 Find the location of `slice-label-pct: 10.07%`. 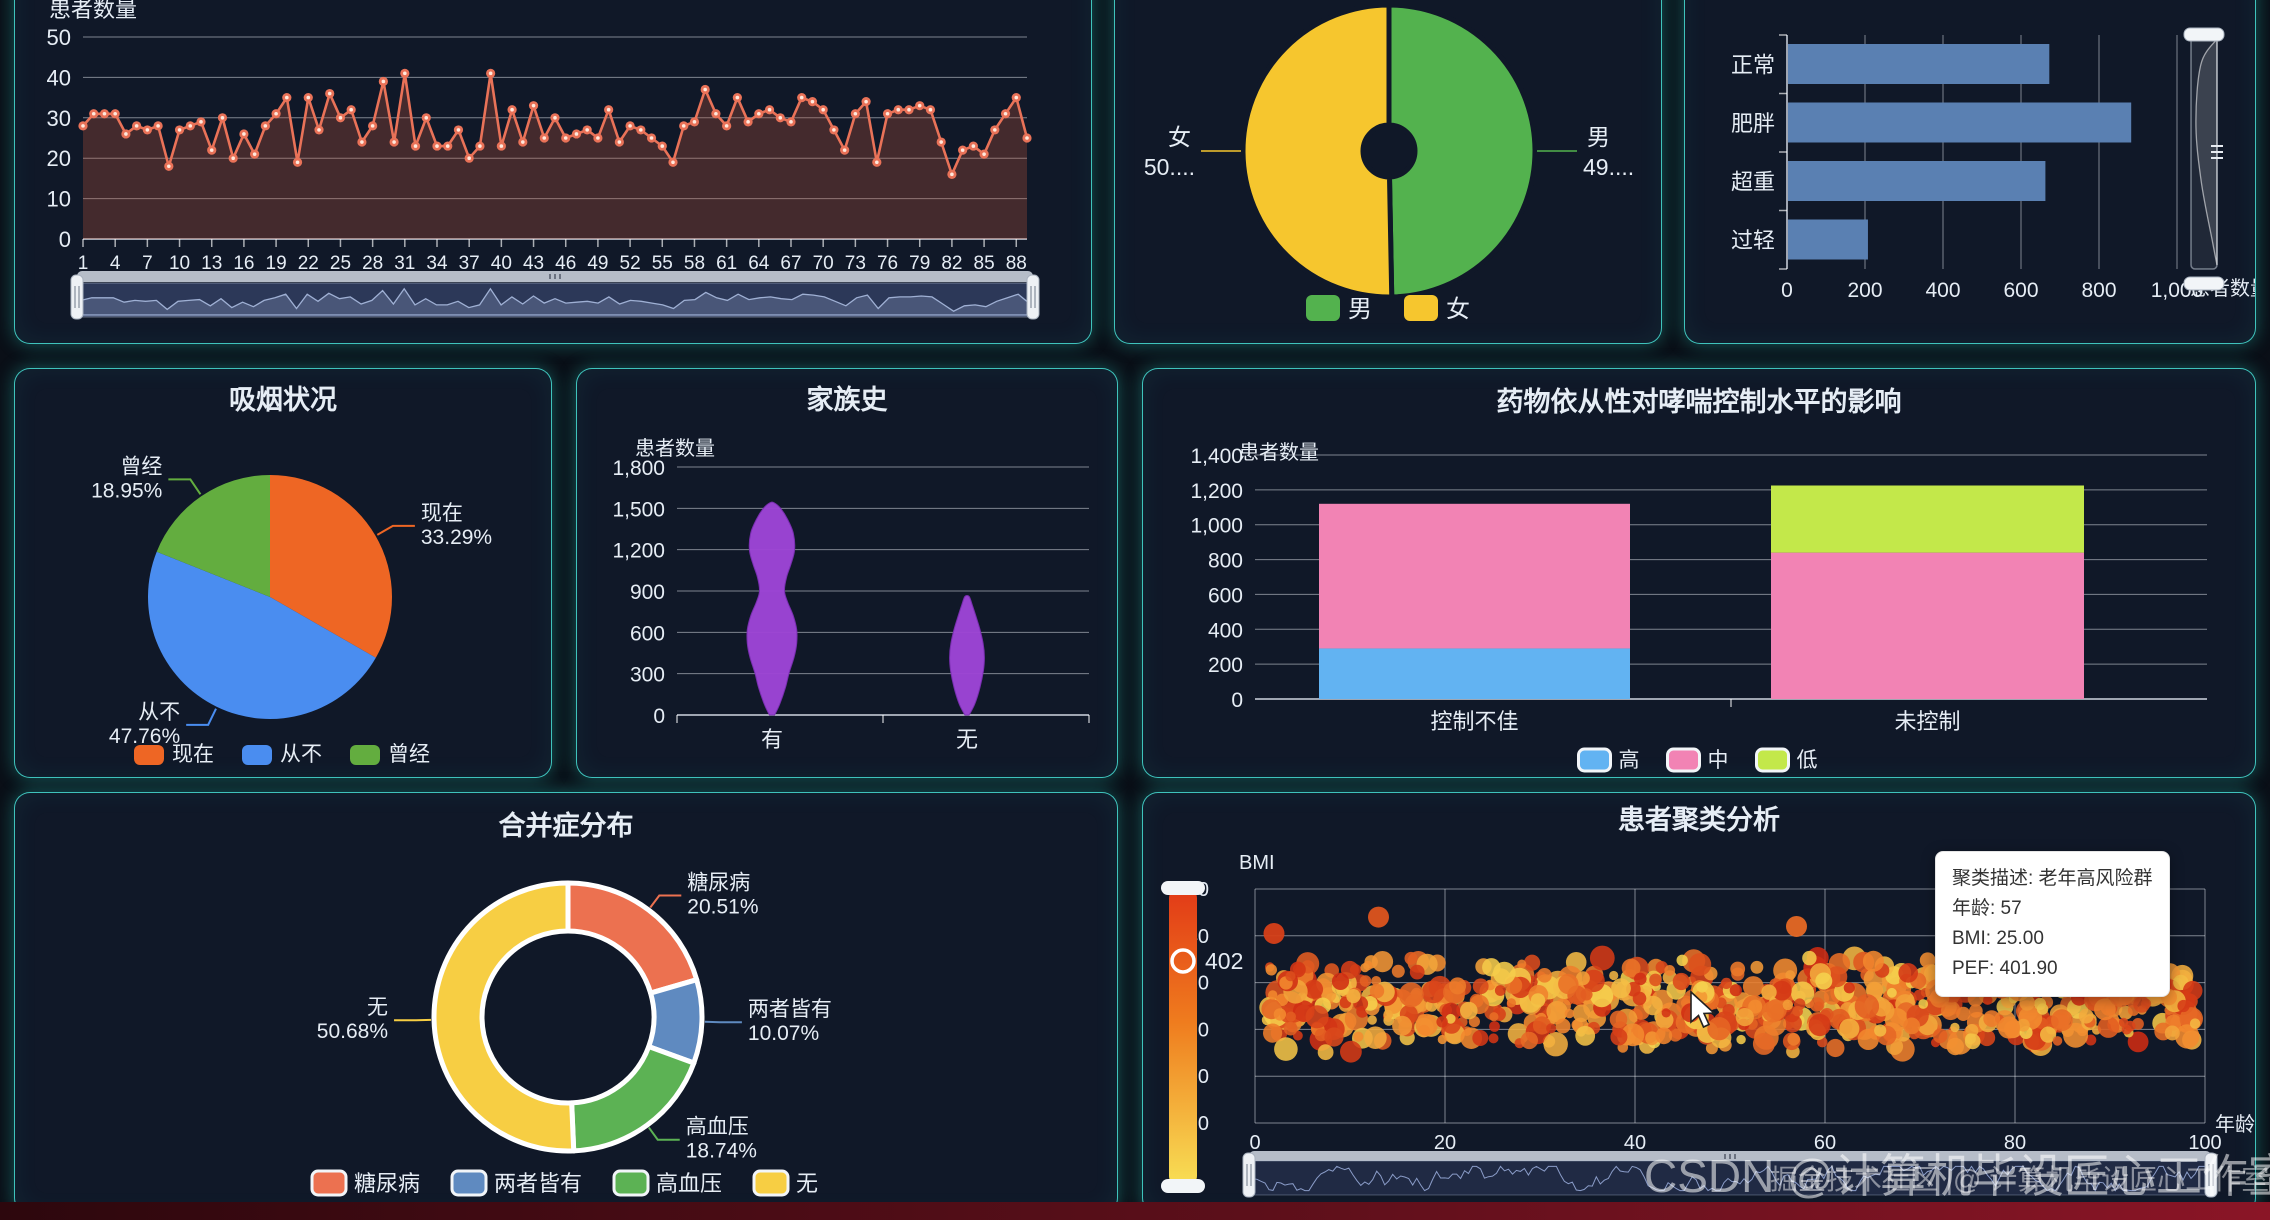

slice-label-pct: 10.07% is located at coordinates (783, 1033).